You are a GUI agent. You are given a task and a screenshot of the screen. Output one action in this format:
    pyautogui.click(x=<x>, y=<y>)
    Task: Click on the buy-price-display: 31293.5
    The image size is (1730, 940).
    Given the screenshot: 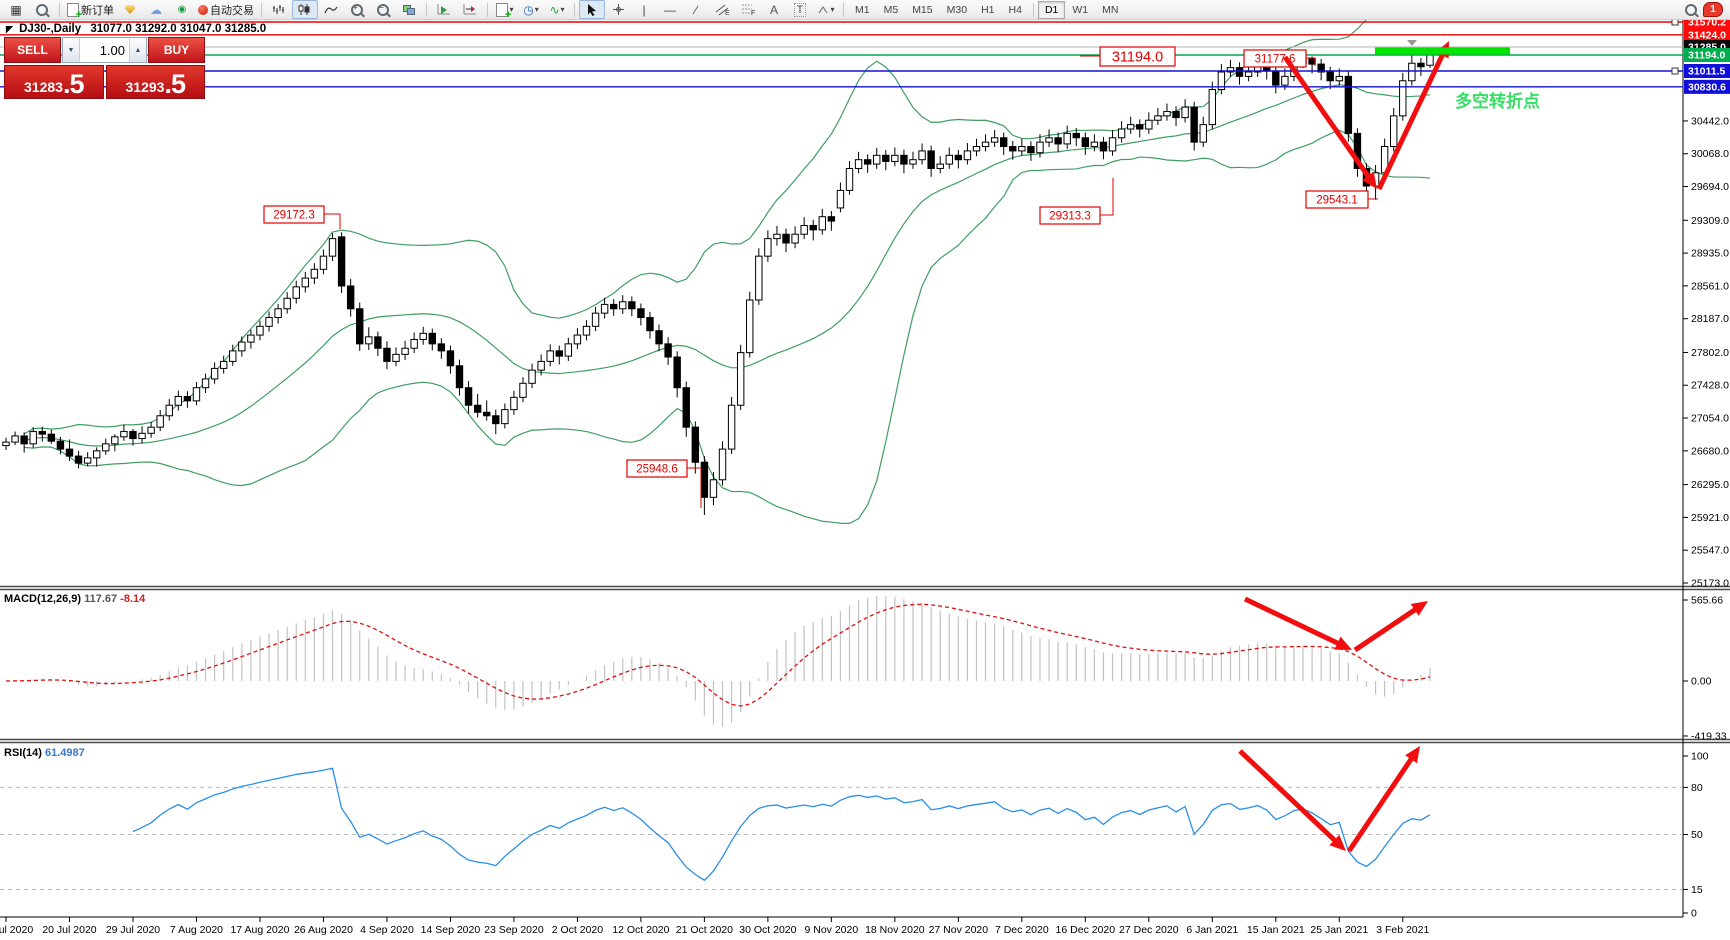 What is the action you would take?
    pyautogui.click(x=155, y=82)
    